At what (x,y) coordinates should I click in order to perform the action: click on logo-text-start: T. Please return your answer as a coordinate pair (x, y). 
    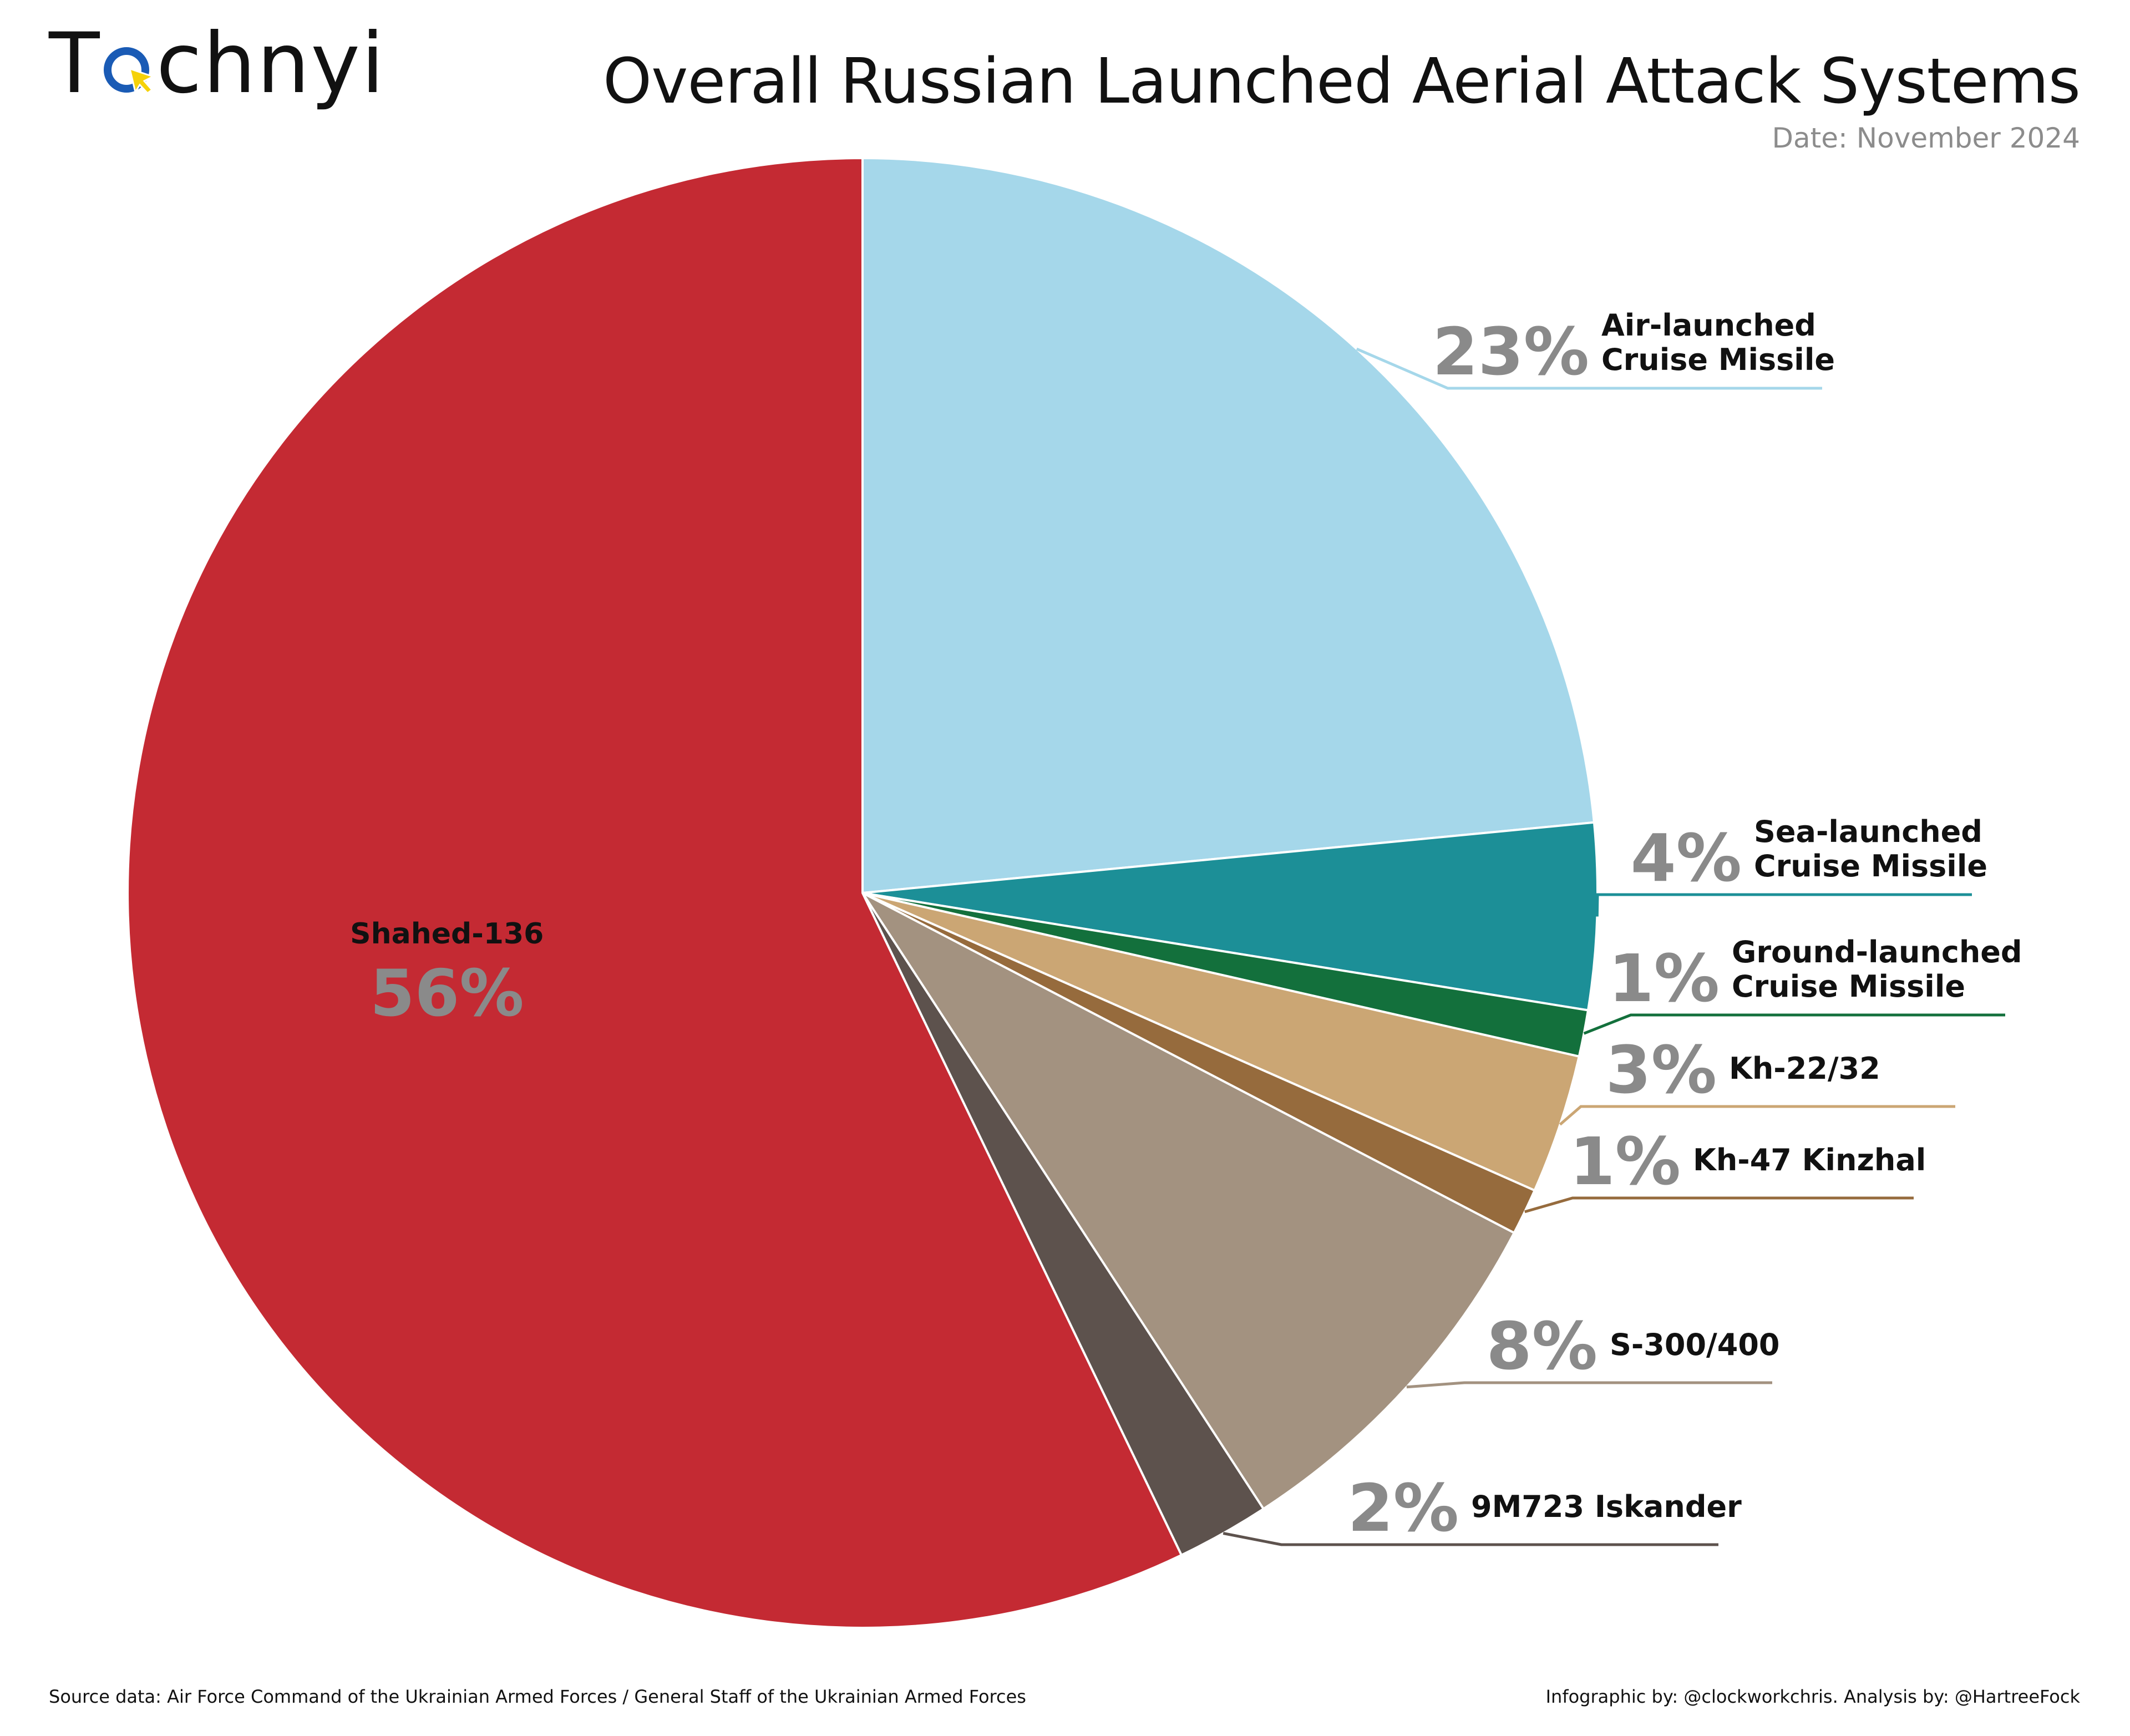
    Looking at the image, I should click on (75, 64).